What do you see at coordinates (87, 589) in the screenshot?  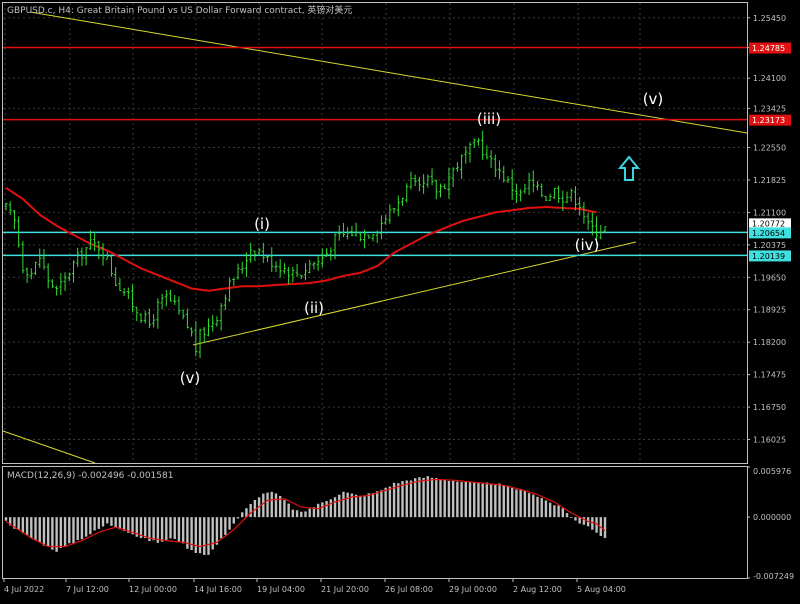 I see `time-tick-label: 7 Jul 12:00` at bounding box center [87, 589].